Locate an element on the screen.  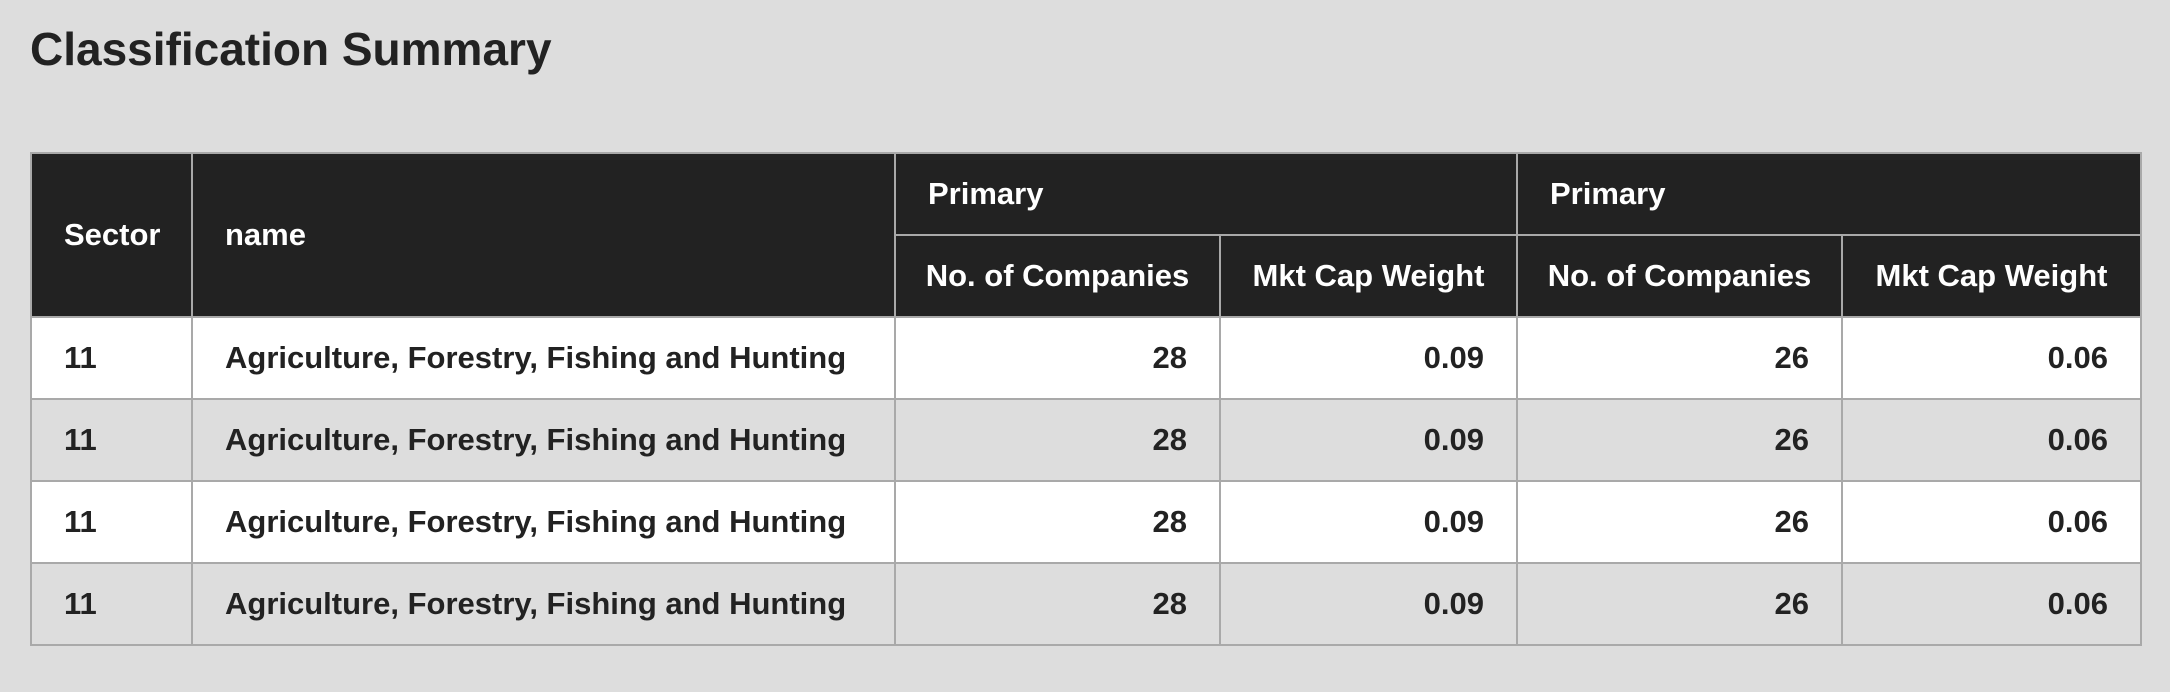
column-header-companies-1: No. of Companies is located at coordinates (1057, 276).